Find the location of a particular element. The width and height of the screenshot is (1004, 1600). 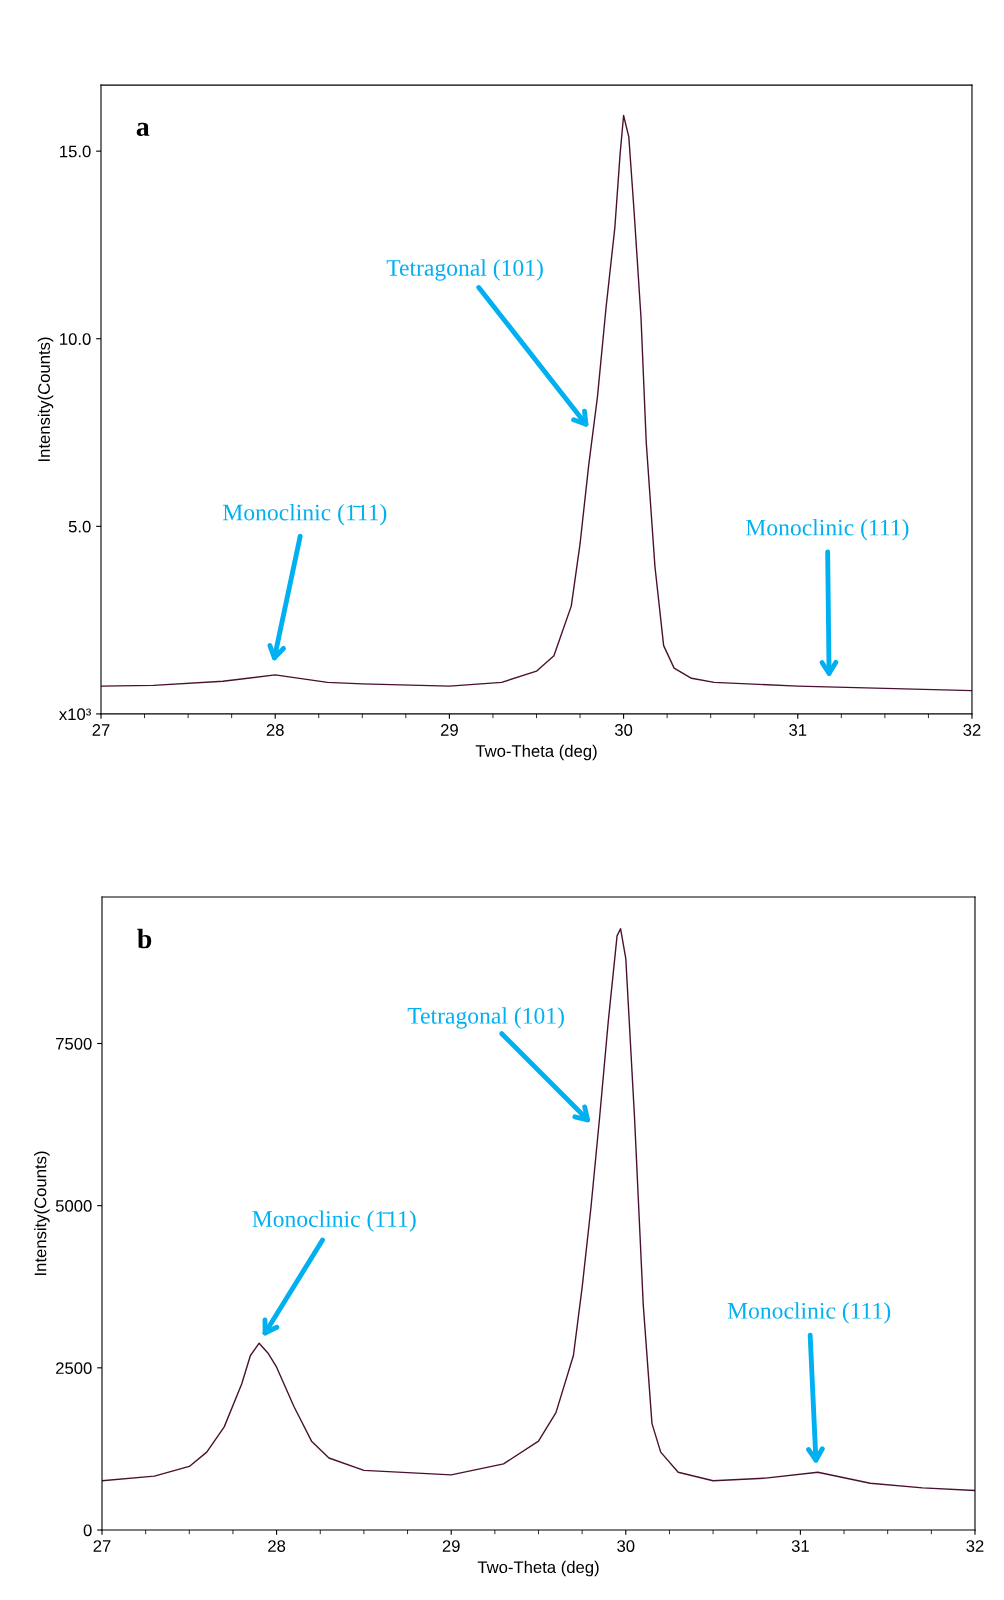

y-tick-label: 10.0 is located at coordinates (75, 339).